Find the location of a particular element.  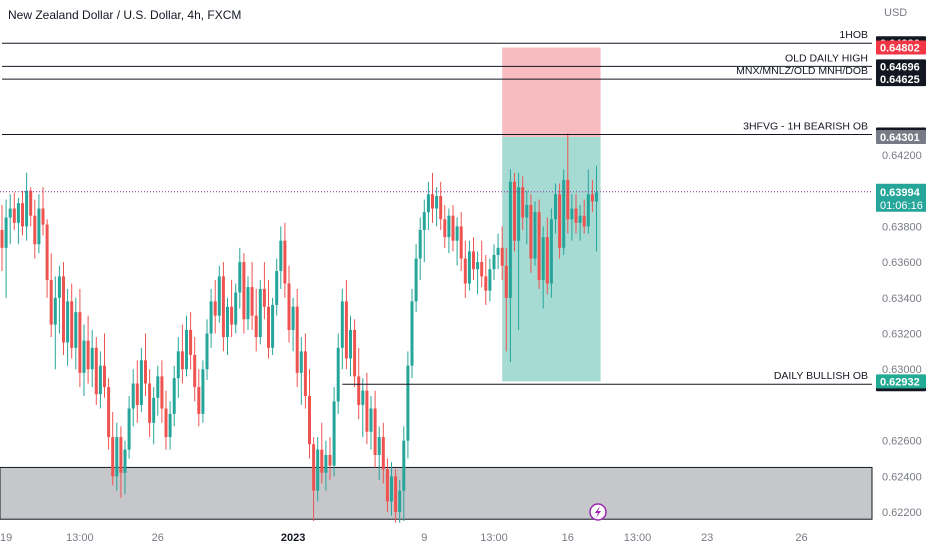

price-tick-label: 0.63000 is located at coordinates (902, 370).